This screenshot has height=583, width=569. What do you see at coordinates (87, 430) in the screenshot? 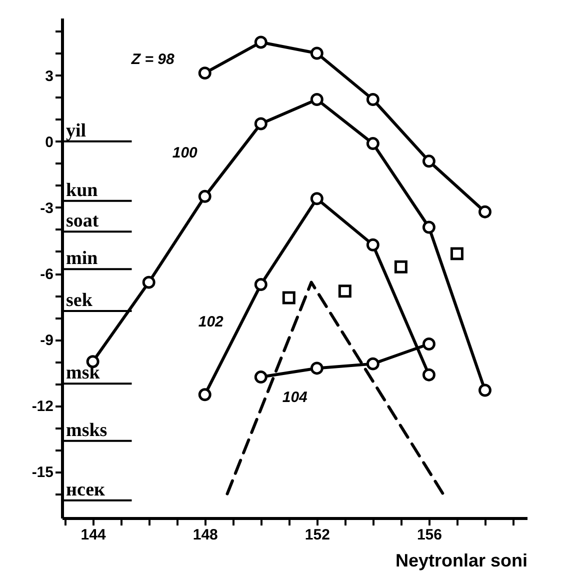
I see `ref-line-label: msks` at bounding box center [87, 430].